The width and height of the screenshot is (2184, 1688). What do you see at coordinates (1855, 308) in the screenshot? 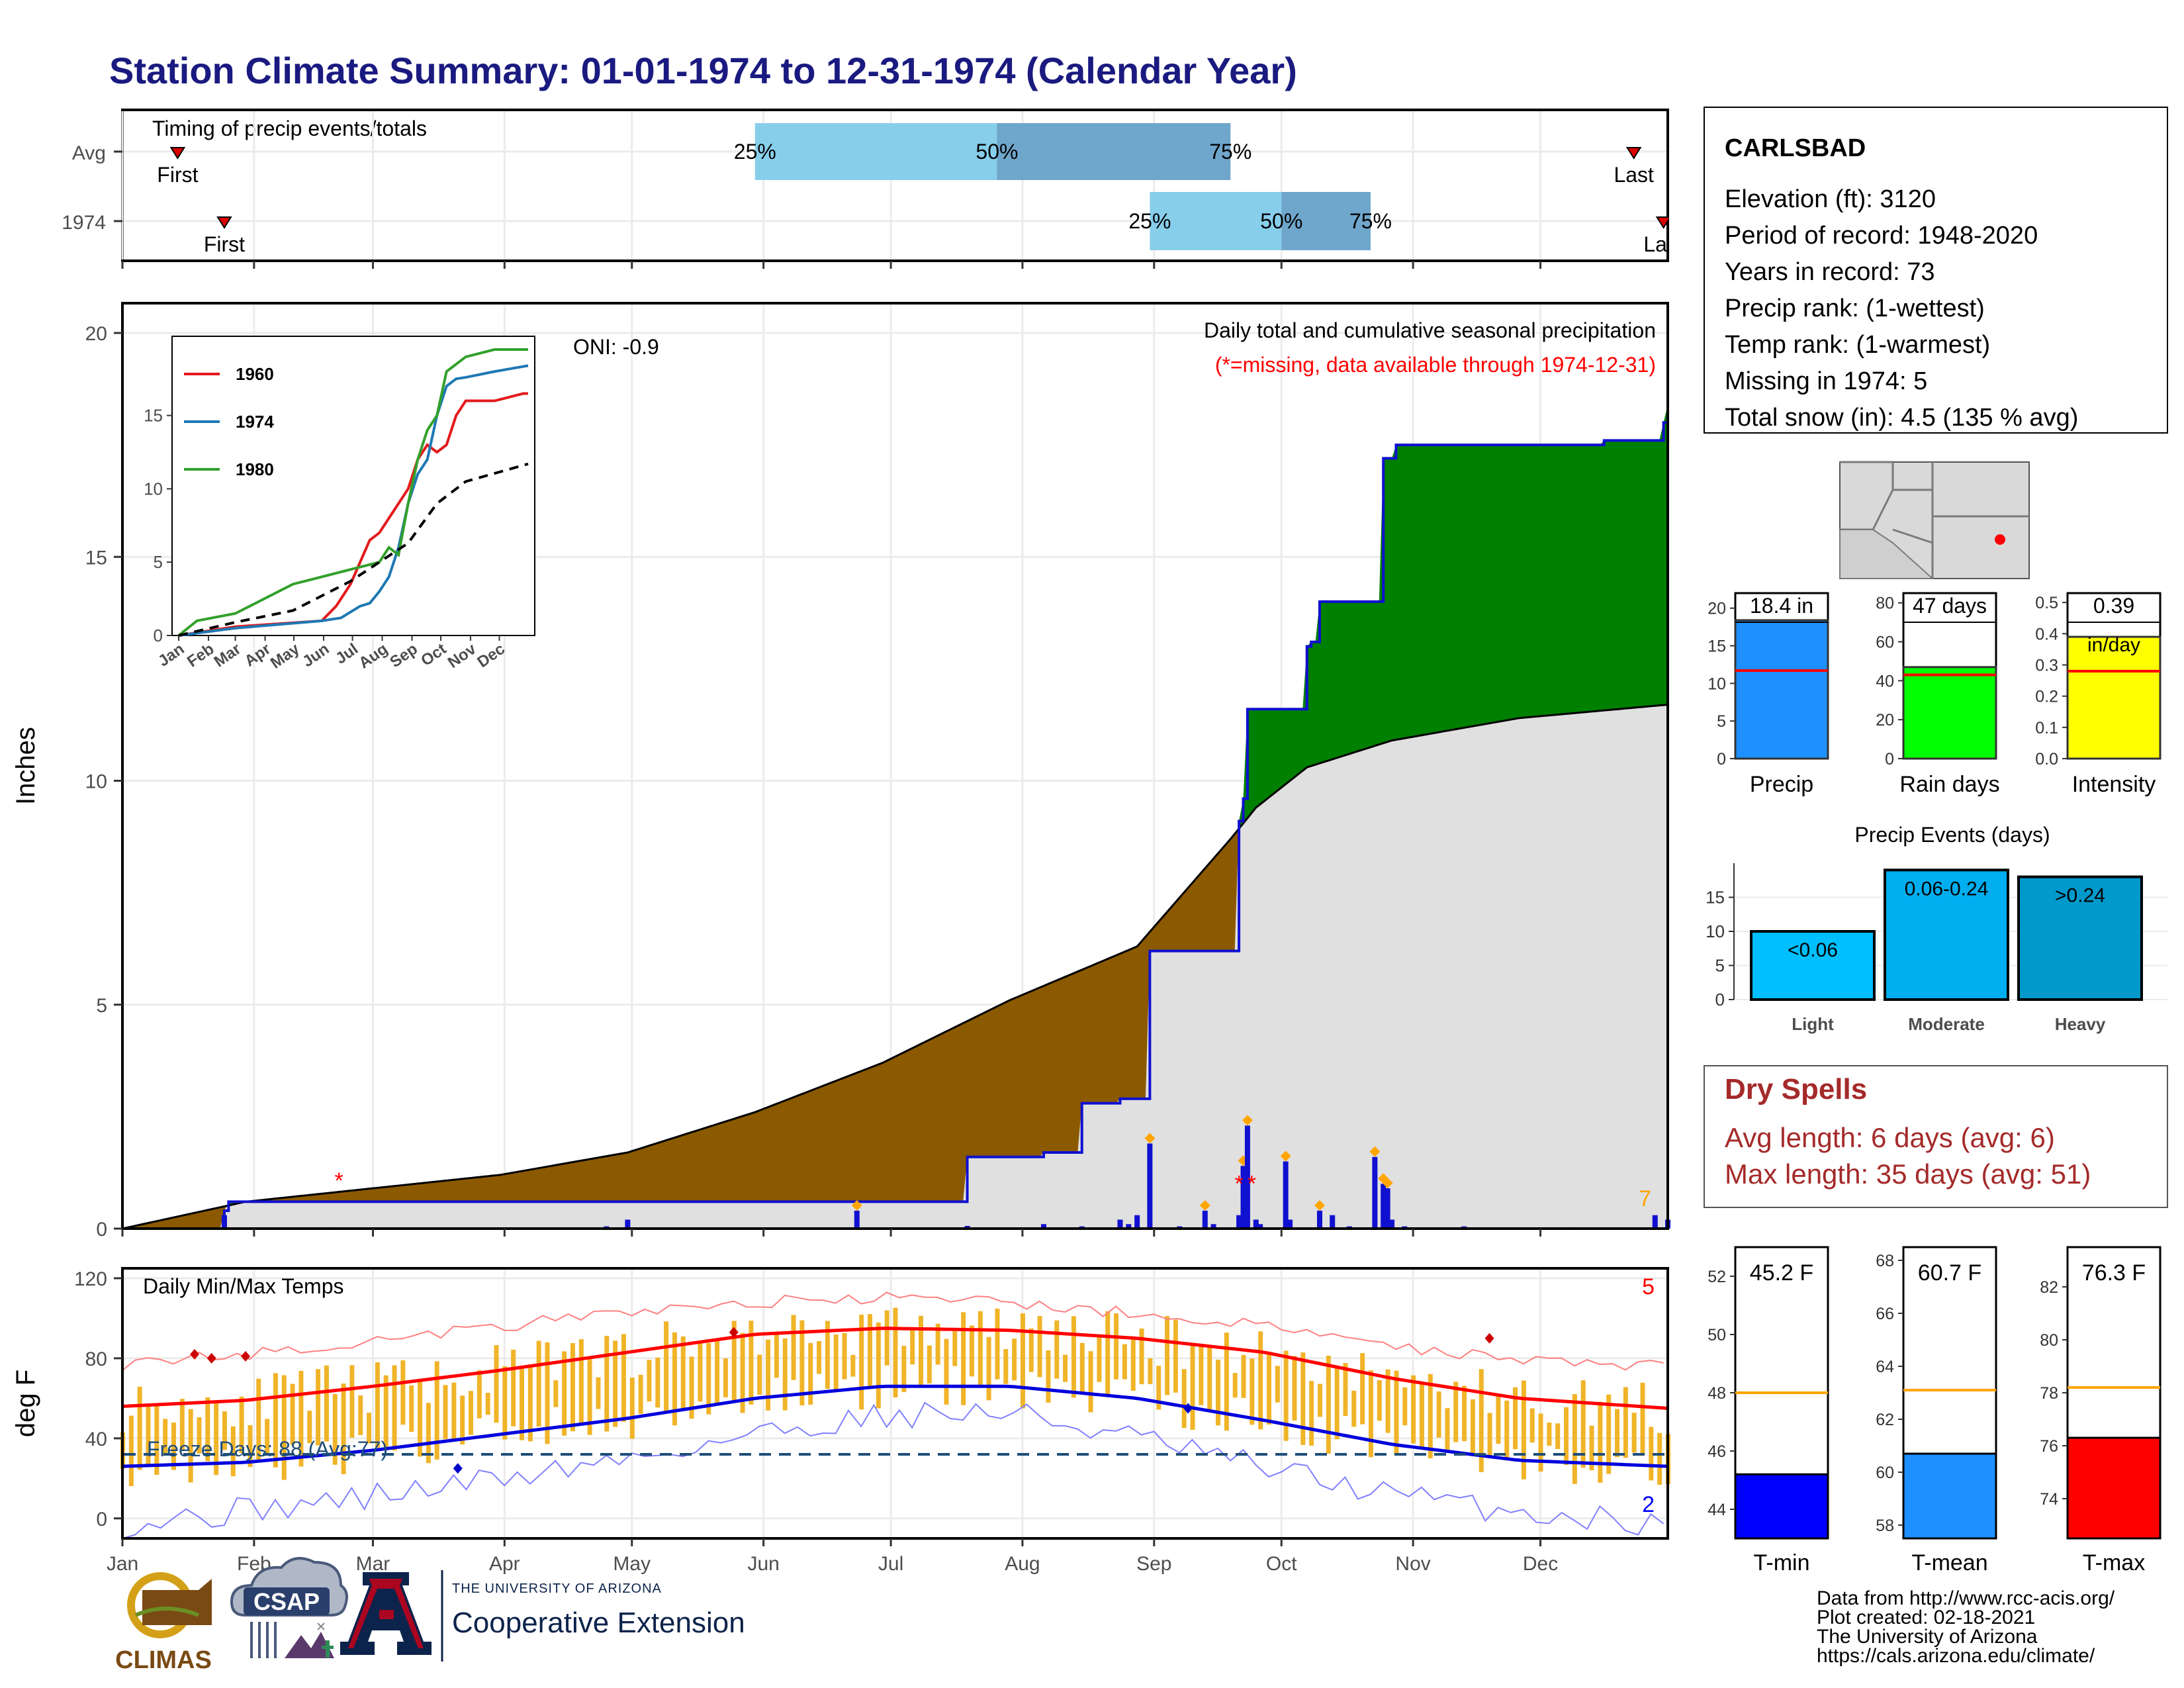
I see `station-line: Precip rank: (1-wettest)` at bounding box center [1855, 308].